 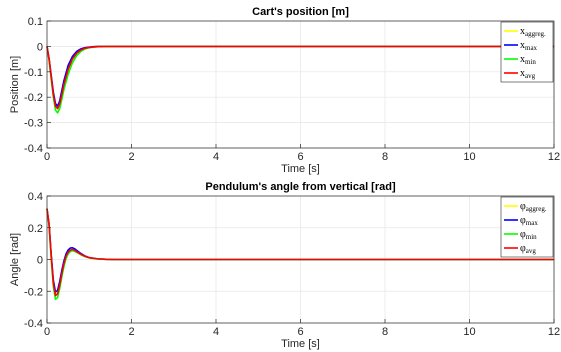 What do you see at coordinates (35, 229) in the screenshot?
I see `y-tick-label: 0.2` at bounding box center [35, 229].